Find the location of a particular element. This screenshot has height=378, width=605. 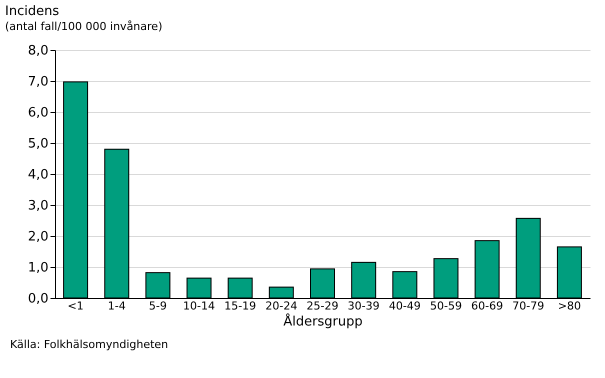

y-tick-label: 3,0 is located at coordinates (38, 206).